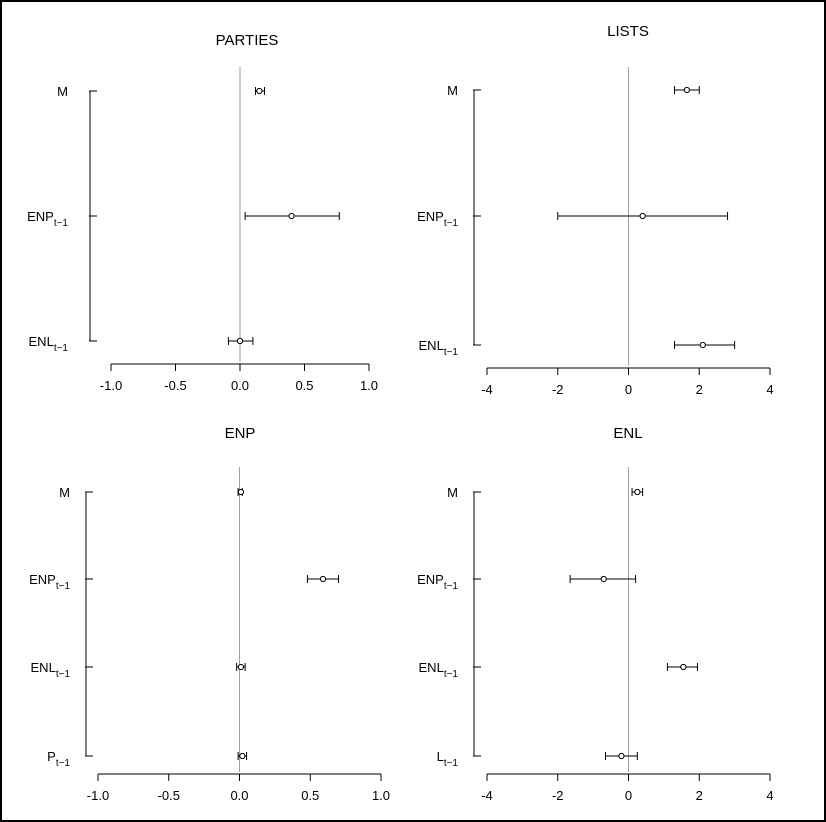  Describe the element at coordinates (240, 433) in the screenshot. I see `panel-title: ENP` at that location.